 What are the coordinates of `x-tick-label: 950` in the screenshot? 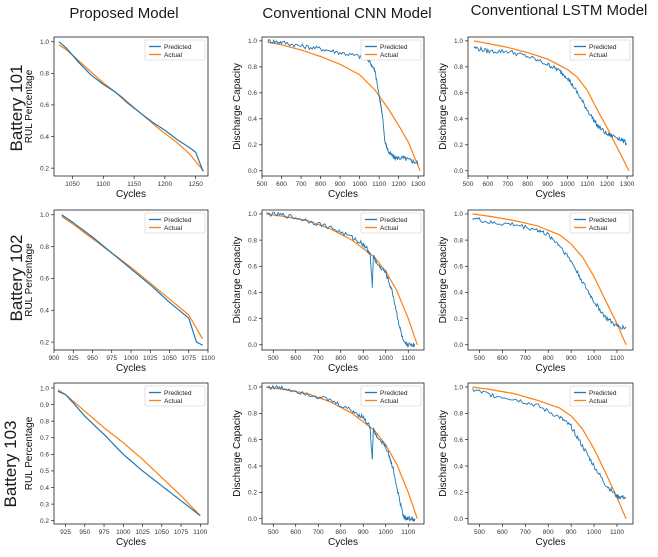 It's located at (84, 532).